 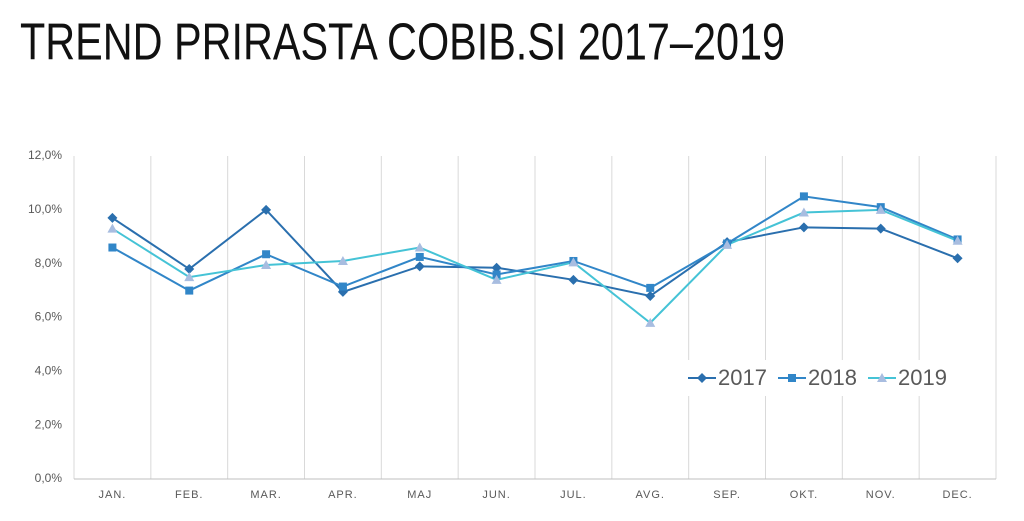 I want to click on x-tick-label: OKT., so click(x=804, y=495).